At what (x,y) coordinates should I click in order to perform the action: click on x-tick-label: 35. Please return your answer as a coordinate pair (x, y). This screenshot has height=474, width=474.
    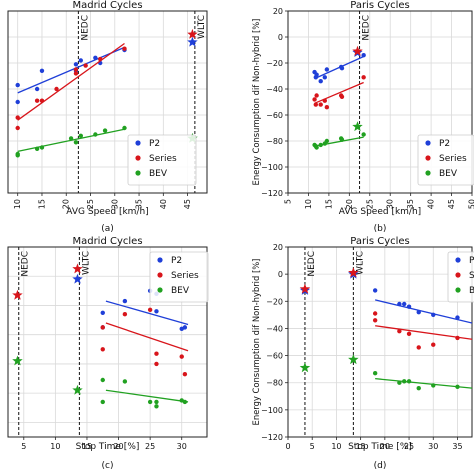
    Looking at the image, I should click on (457, 446).